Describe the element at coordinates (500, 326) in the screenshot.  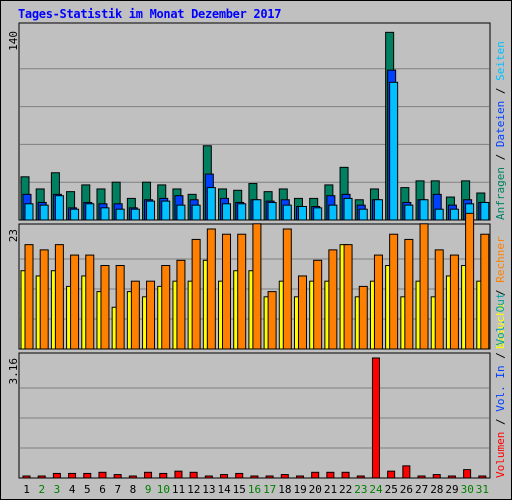
I see `legend-part: Besuche` at that location.